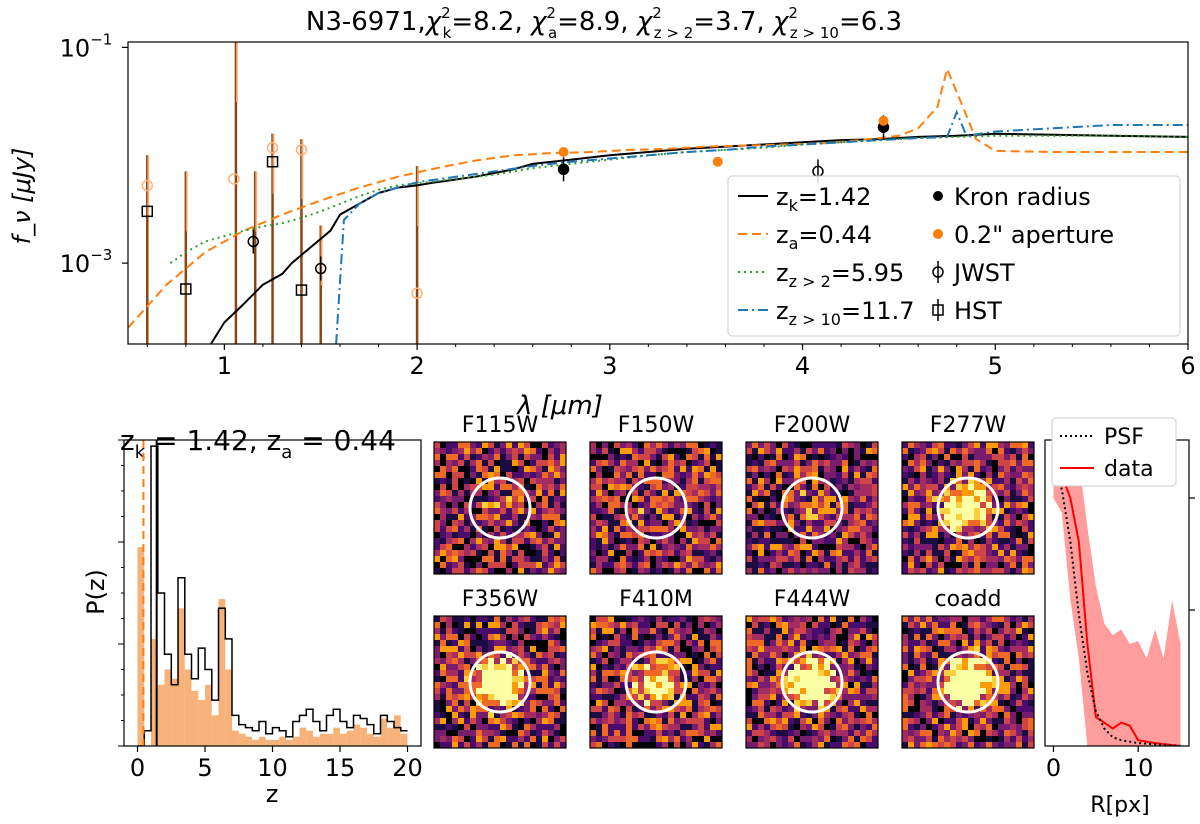 This screenshot has width=1200, height=824. I want to click on pz-aperture-bar, so click(336, 736).